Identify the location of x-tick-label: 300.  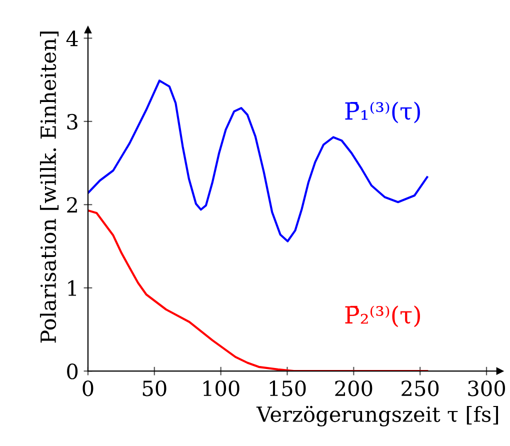
(487, 388).